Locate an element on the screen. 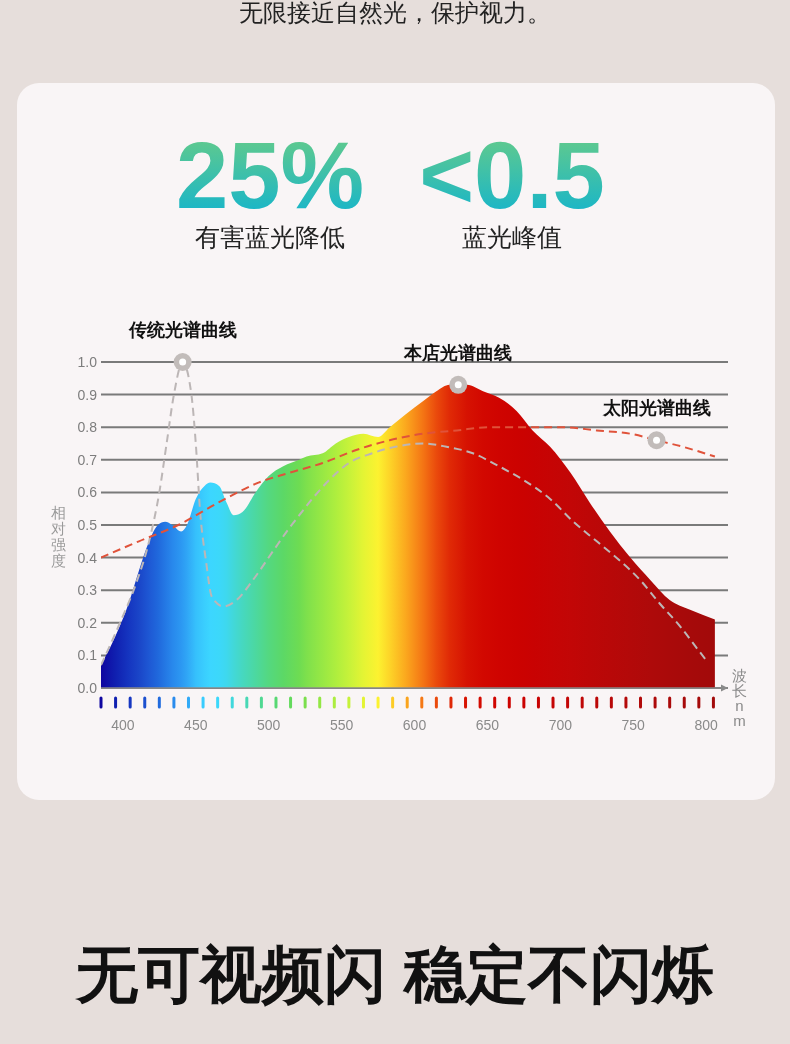 This screenshot has width=790, height=1044. x-axis-title: 波长nm is located at coordinates (739, 698).